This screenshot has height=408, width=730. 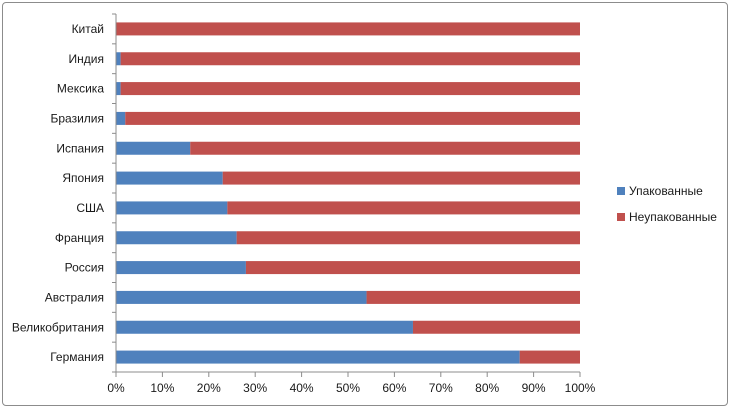 I want to click on category-label: США, so click(x=90, y=208).